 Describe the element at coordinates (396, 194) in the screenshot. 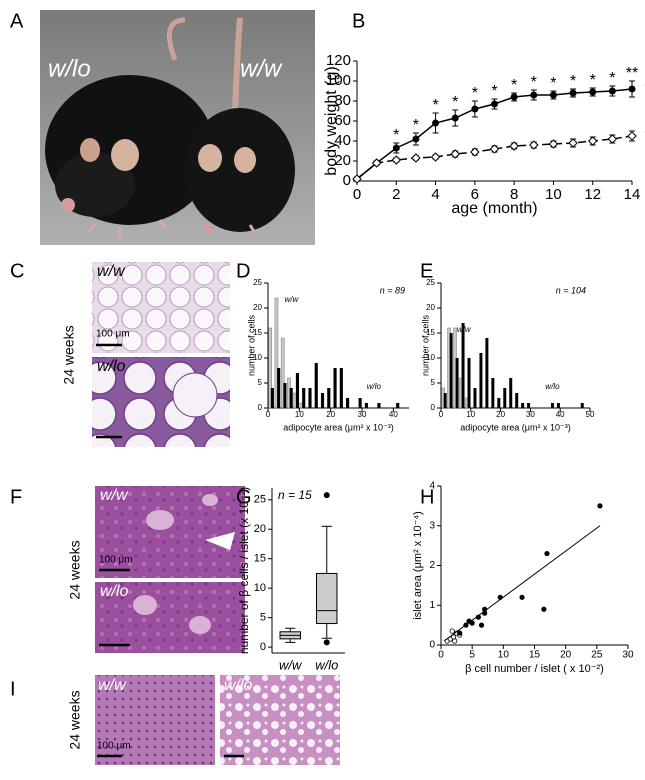

I see `x-tick-label: 2` at that location.